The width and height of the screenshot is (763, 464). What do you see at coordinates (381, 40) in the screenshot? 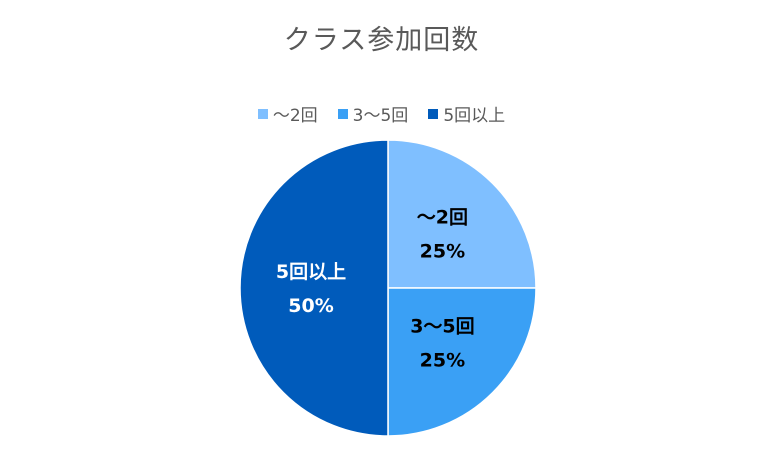
I see `chart-title: クラス参加回数` at bounding box center [381, 40].